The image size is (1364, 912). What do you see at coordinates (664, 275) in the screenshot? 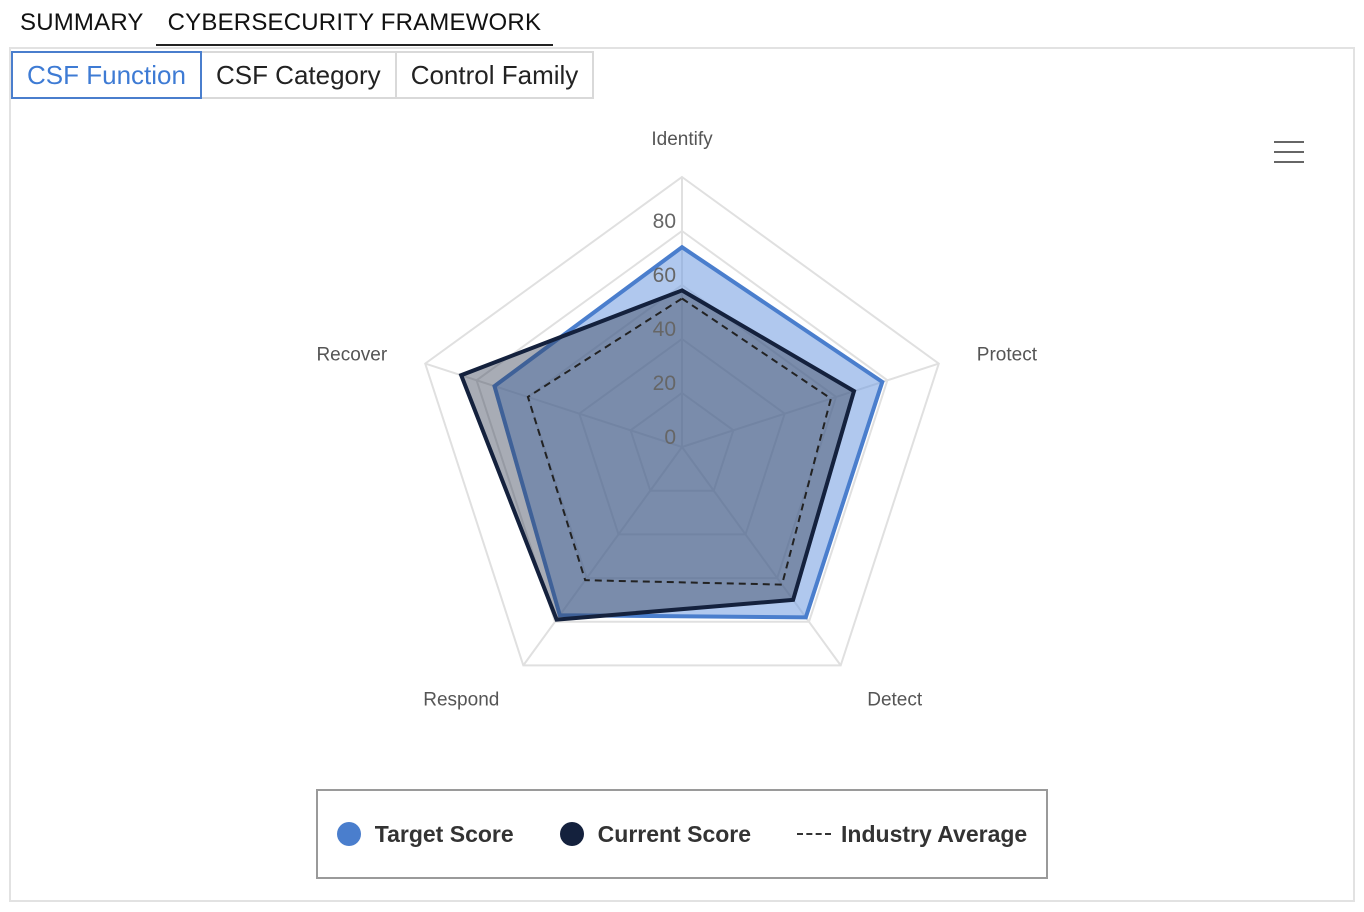
I see `tick-label: 60` at bounding box center [664, 275].